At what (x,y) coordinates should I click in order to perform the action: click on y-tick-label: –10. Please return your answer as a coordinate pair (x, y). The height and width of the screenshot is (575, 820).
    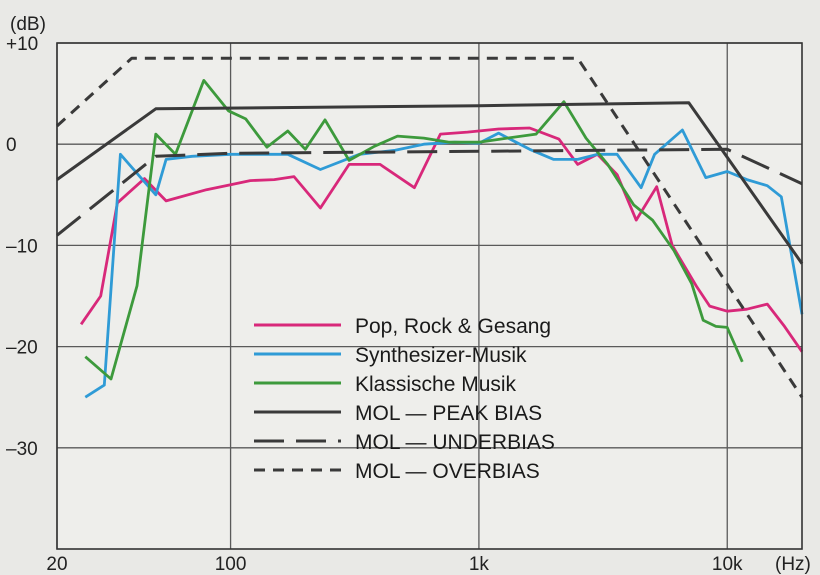
    Looking at the image, I should click on (22, 246).